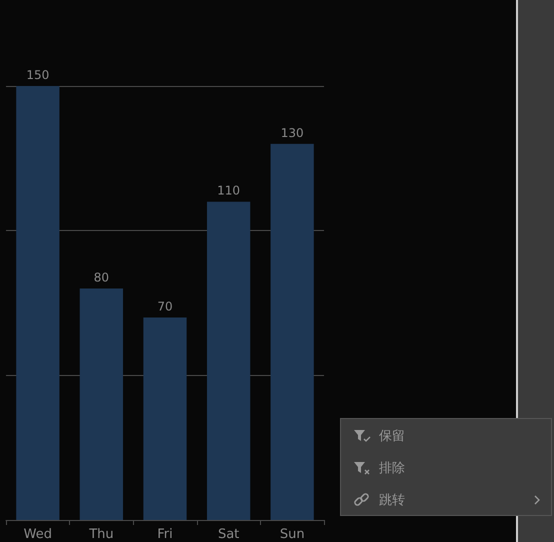 The height and width of the screenshot is (542, 554). Describe the element at coordinates (446, 467) in the screenshot. I see `context-menu: 保留 排除 跳转` at that location.